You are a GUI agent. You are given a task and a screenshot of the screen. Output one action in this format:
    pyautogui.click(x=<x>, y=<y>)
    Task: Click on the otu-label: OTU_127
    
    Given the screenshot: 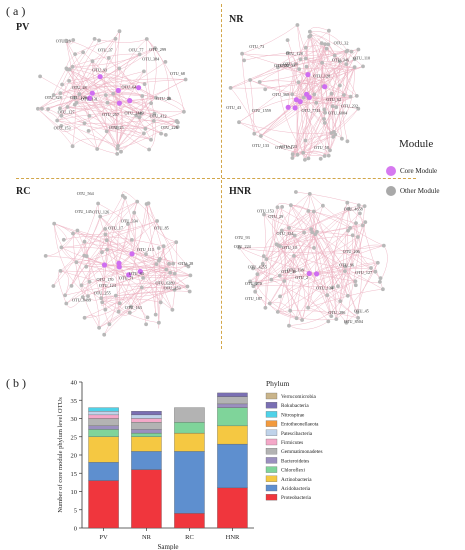 What is the action you would take?
    pyautogui.click(x=363, y=272)
    